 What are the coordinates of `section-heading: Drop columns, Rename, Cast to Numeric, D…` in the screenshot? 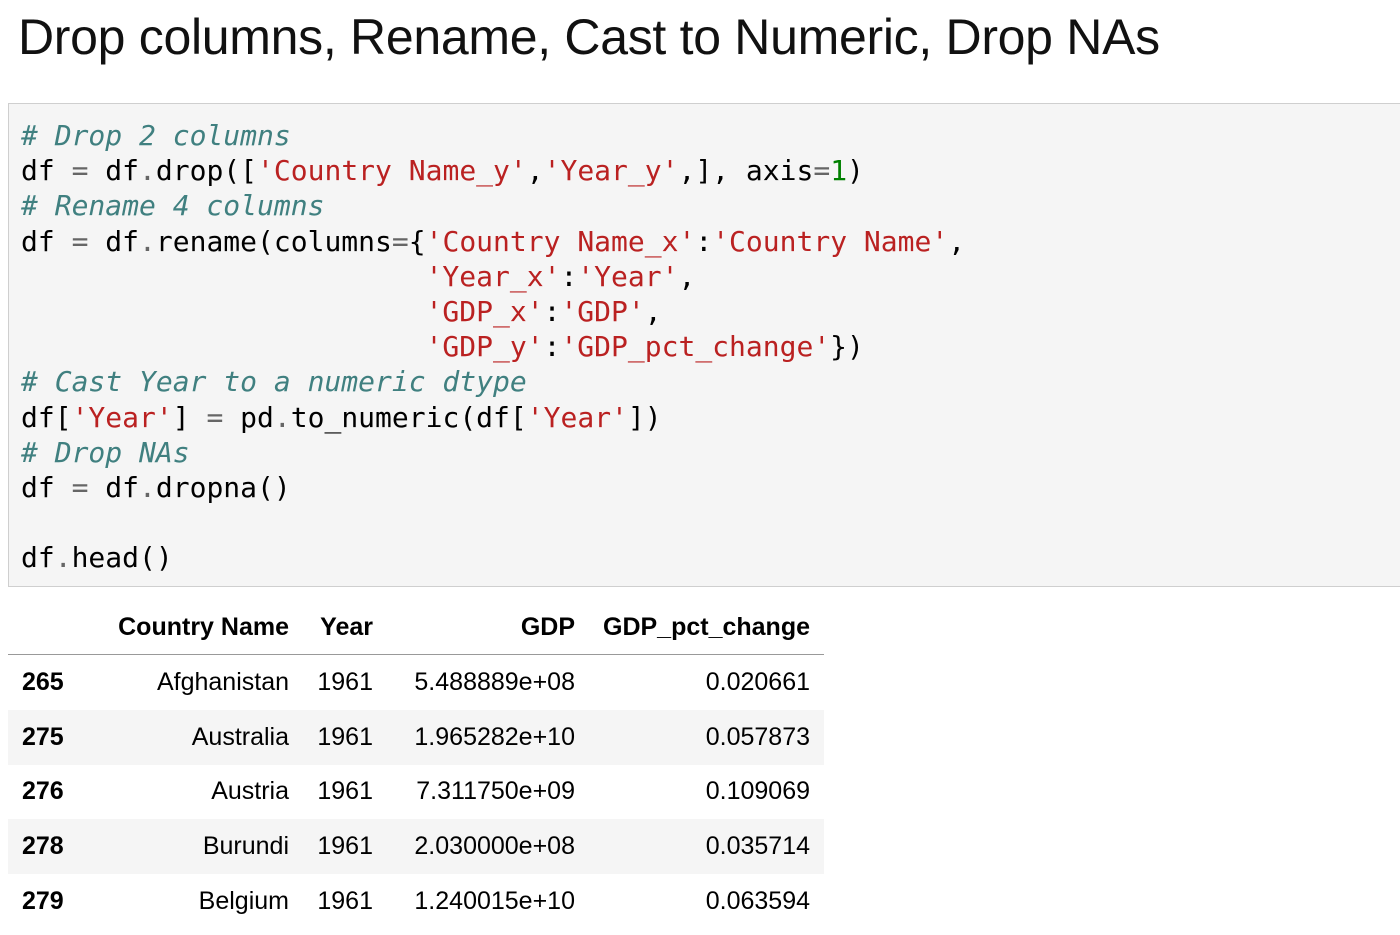 It's located at (589, 37).